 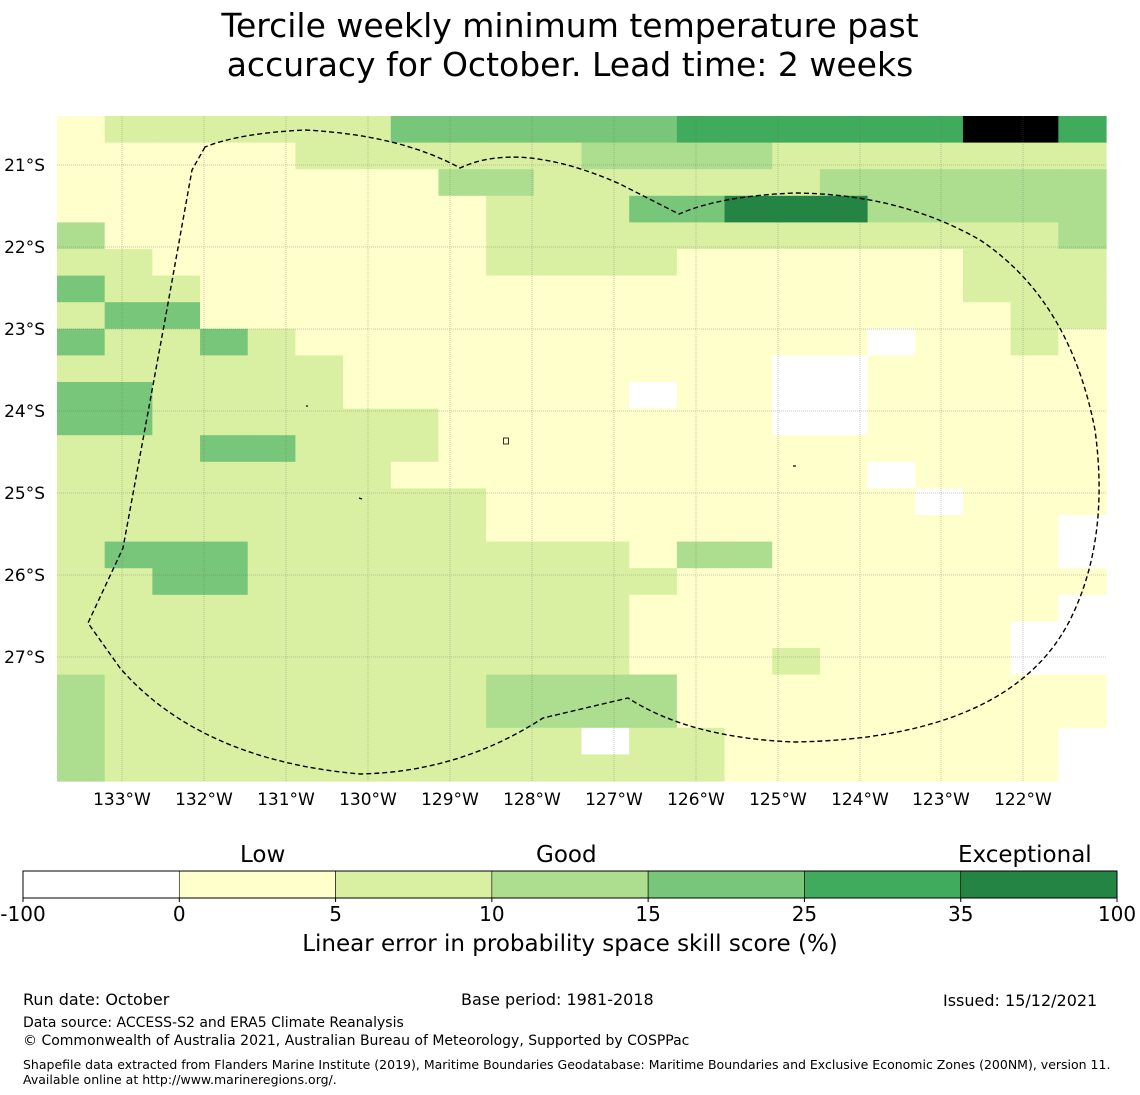 What do you see at coordinates (941, 800) in the screenshot?
I see `longitude-label: 123°W` at bounding box center [941, 800].